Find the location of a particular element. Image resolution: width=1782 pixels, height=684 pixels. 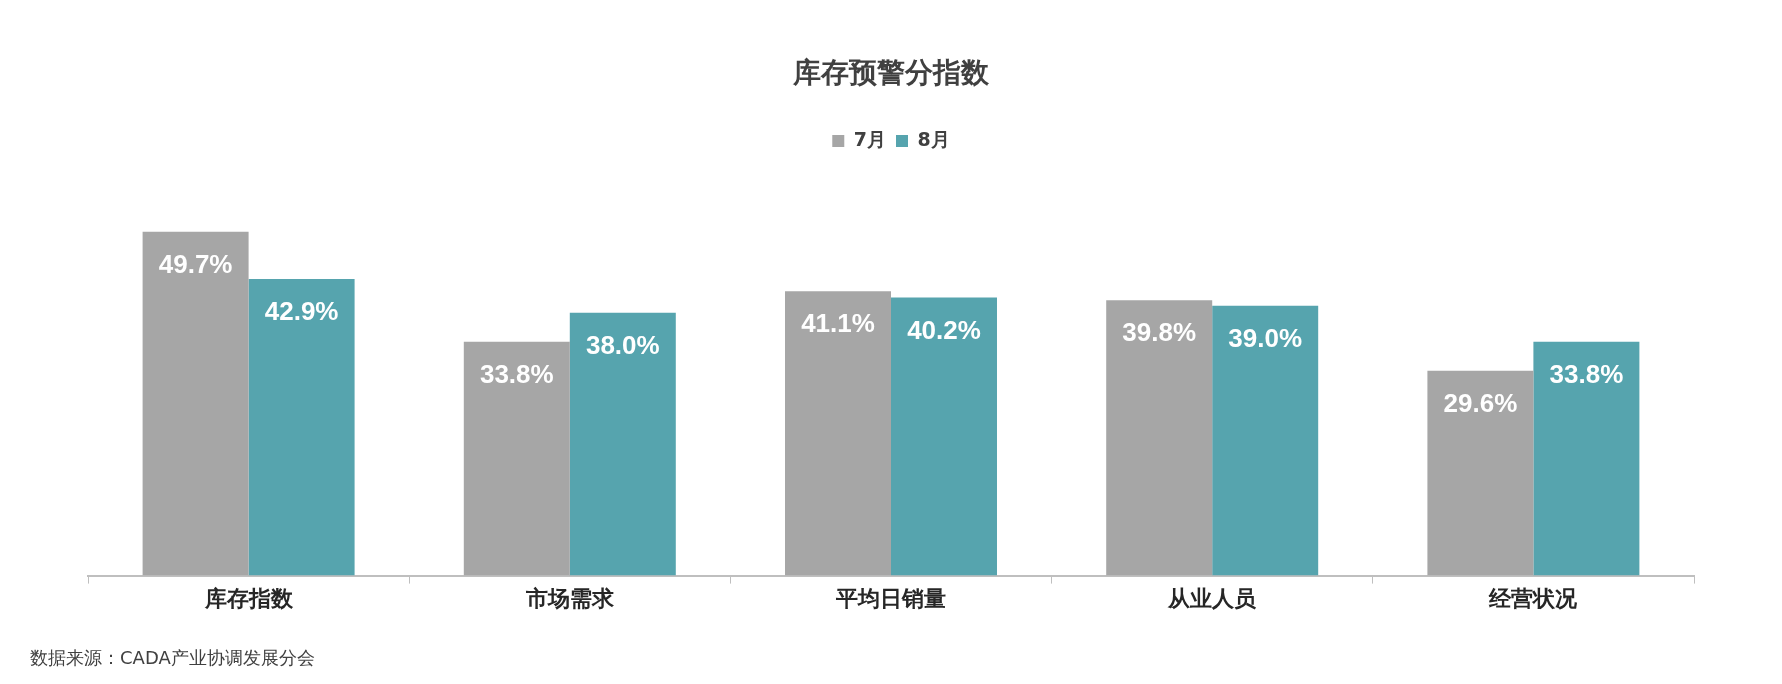

source-note: 数据来源：CADA产业协调发展分会 is located at coordinates (172, 657).